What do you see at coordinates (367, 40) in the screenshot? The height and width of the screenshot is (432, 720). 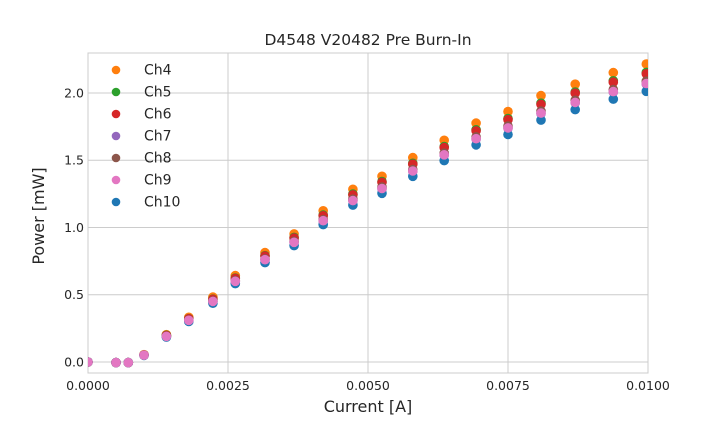 I see `chart-title: D4548 V20482 Pre Burn-In` at bounding box center [367, 40].